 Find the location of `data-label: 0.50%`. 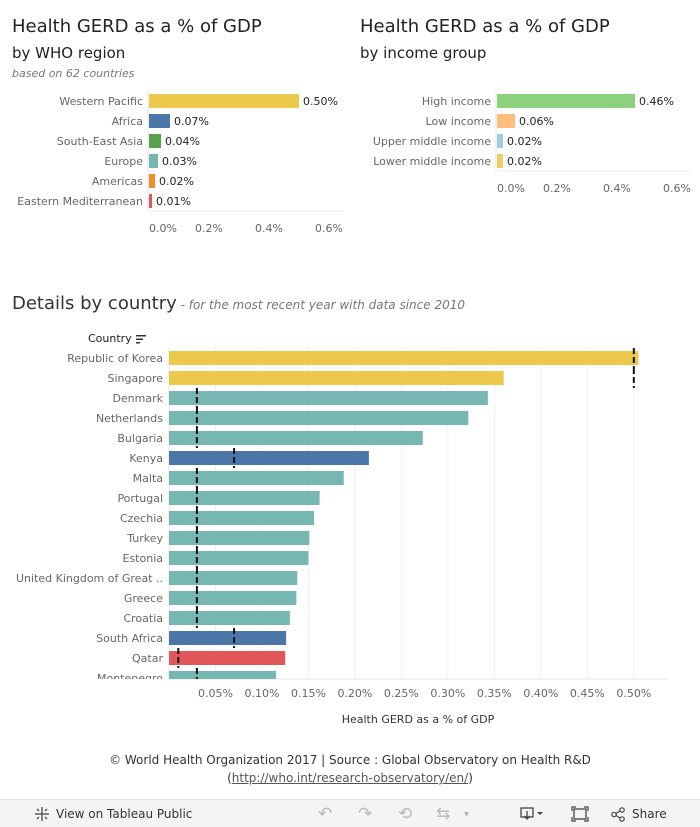

data-label: 0.50% is located at coordinates (320, 101).